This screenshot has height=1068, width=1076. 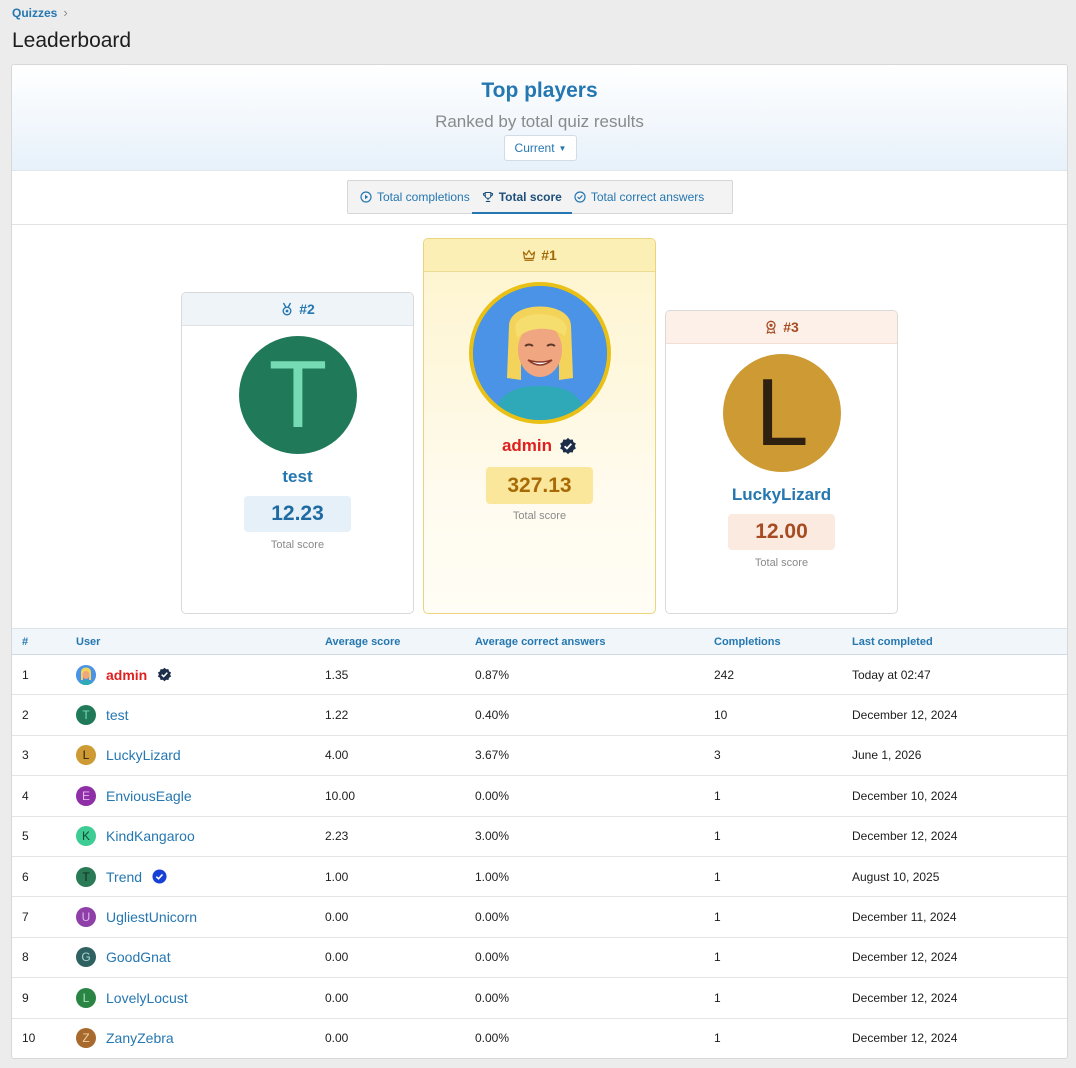 What do you see at coordinates (487, 197) in the screenshot?
I see `trophy-icon` at bounding box center [487, 197].